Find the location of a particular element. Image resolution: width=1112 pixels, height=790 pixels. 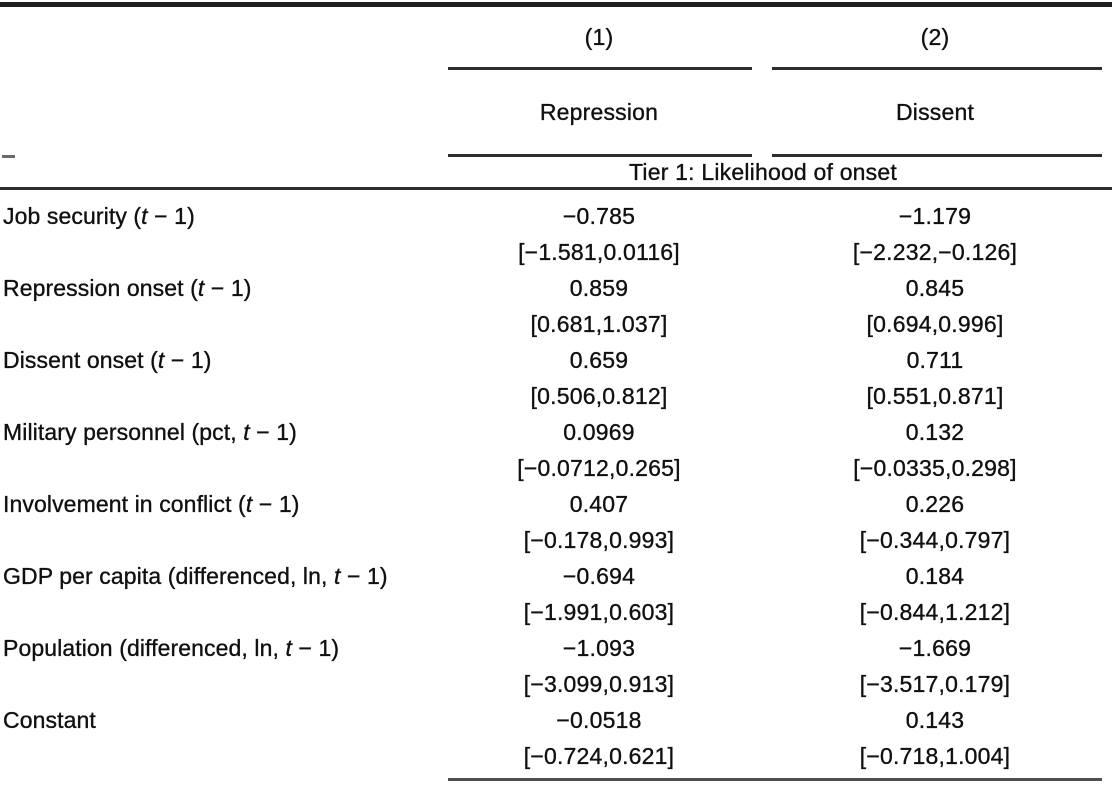

cell-model-2: 0.711 [0.551,0.871] is located at coordinates (935, 378).